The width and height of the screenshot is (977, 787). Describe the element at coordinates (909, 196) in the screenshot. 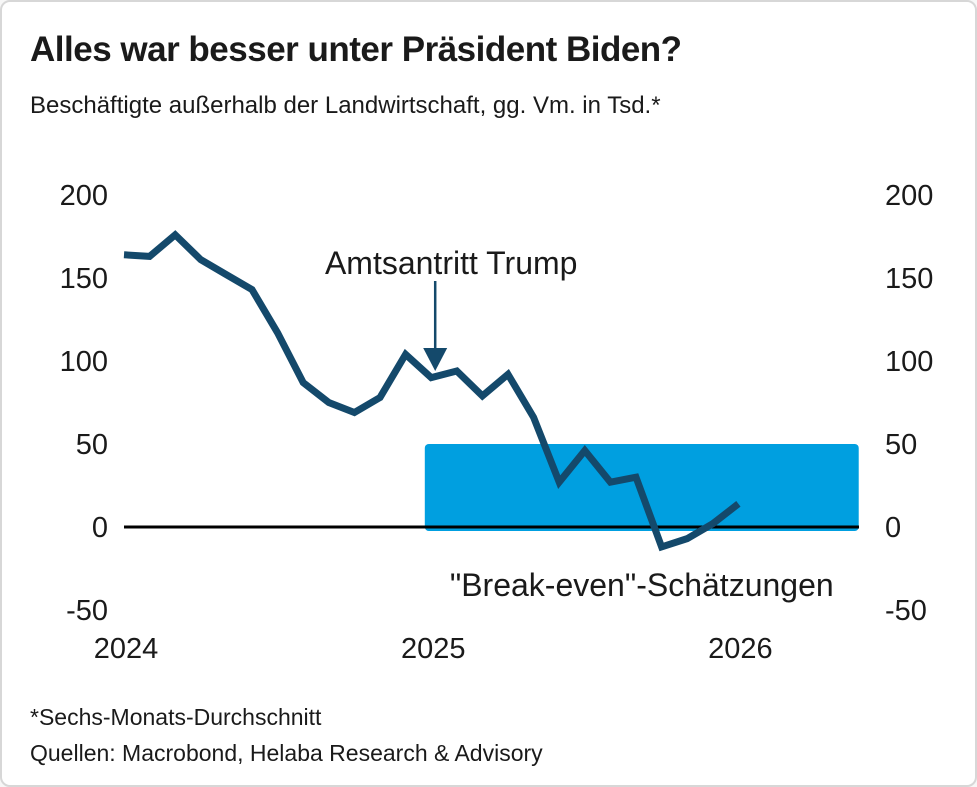

I see `y-tick-label-right: 200` at that location.